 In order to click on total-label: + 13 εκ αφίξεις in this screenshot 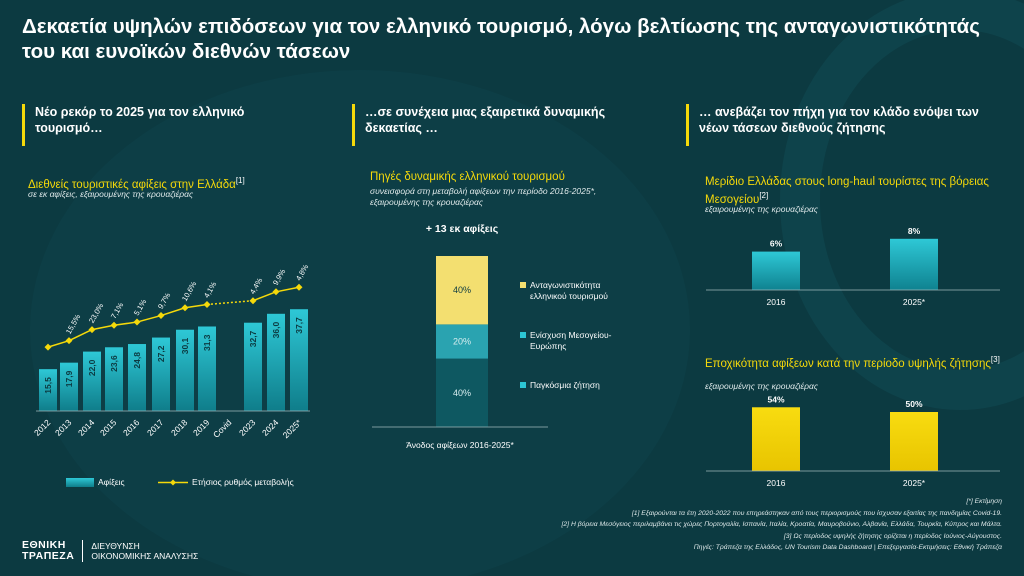, I will do `click(462, 229)`.